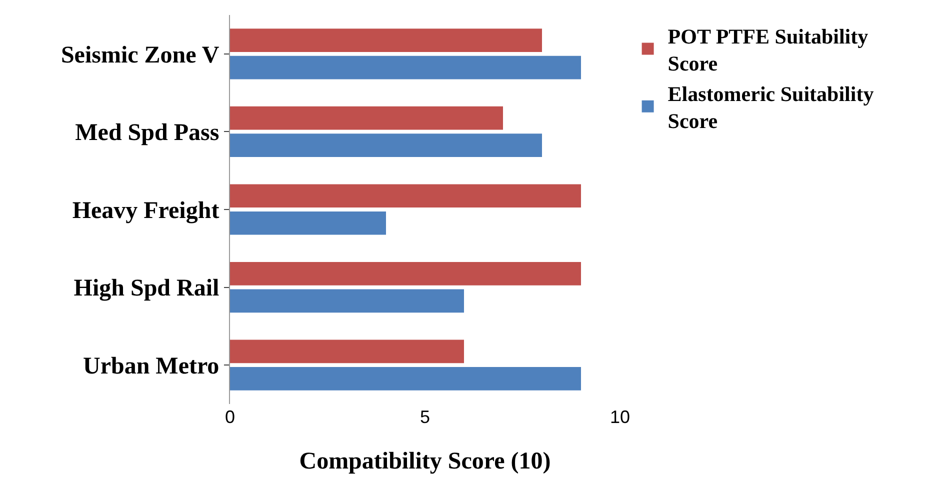 The height and width of the screenshot is (494, 940). What do you see at coordinates (147, 289) in the screenshot?
I see `y-tick-label: High Spd Rail` at bounding box center [147, 289].